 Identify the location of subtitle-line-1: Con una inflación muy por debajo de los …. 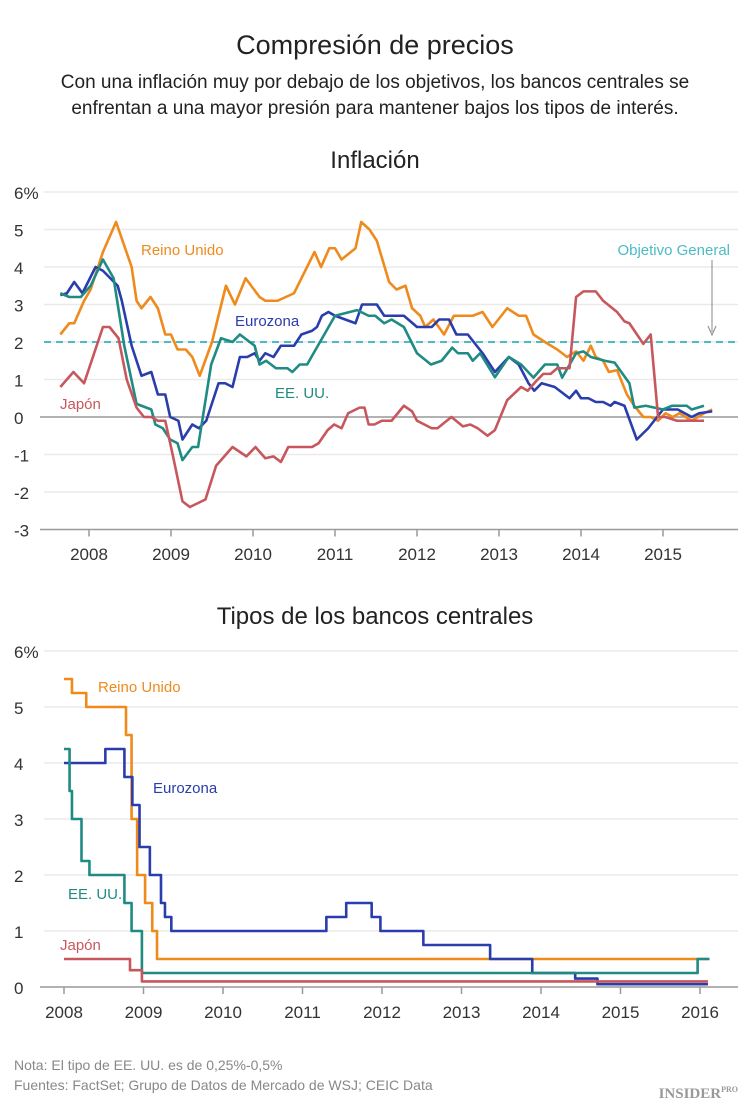
(375, 82).